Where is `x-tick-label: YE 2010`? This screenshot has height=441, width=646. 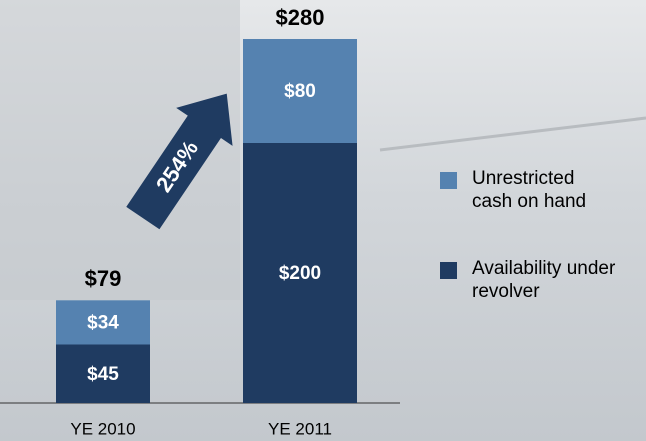 x-tick-label: YE 2010 is located at coordinates (102, 428).